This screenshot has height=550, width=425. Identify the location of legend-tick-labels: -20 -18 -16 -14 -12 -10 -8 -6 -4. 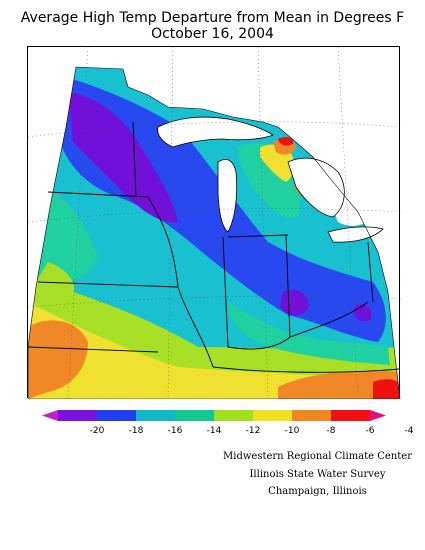
(252, 431).